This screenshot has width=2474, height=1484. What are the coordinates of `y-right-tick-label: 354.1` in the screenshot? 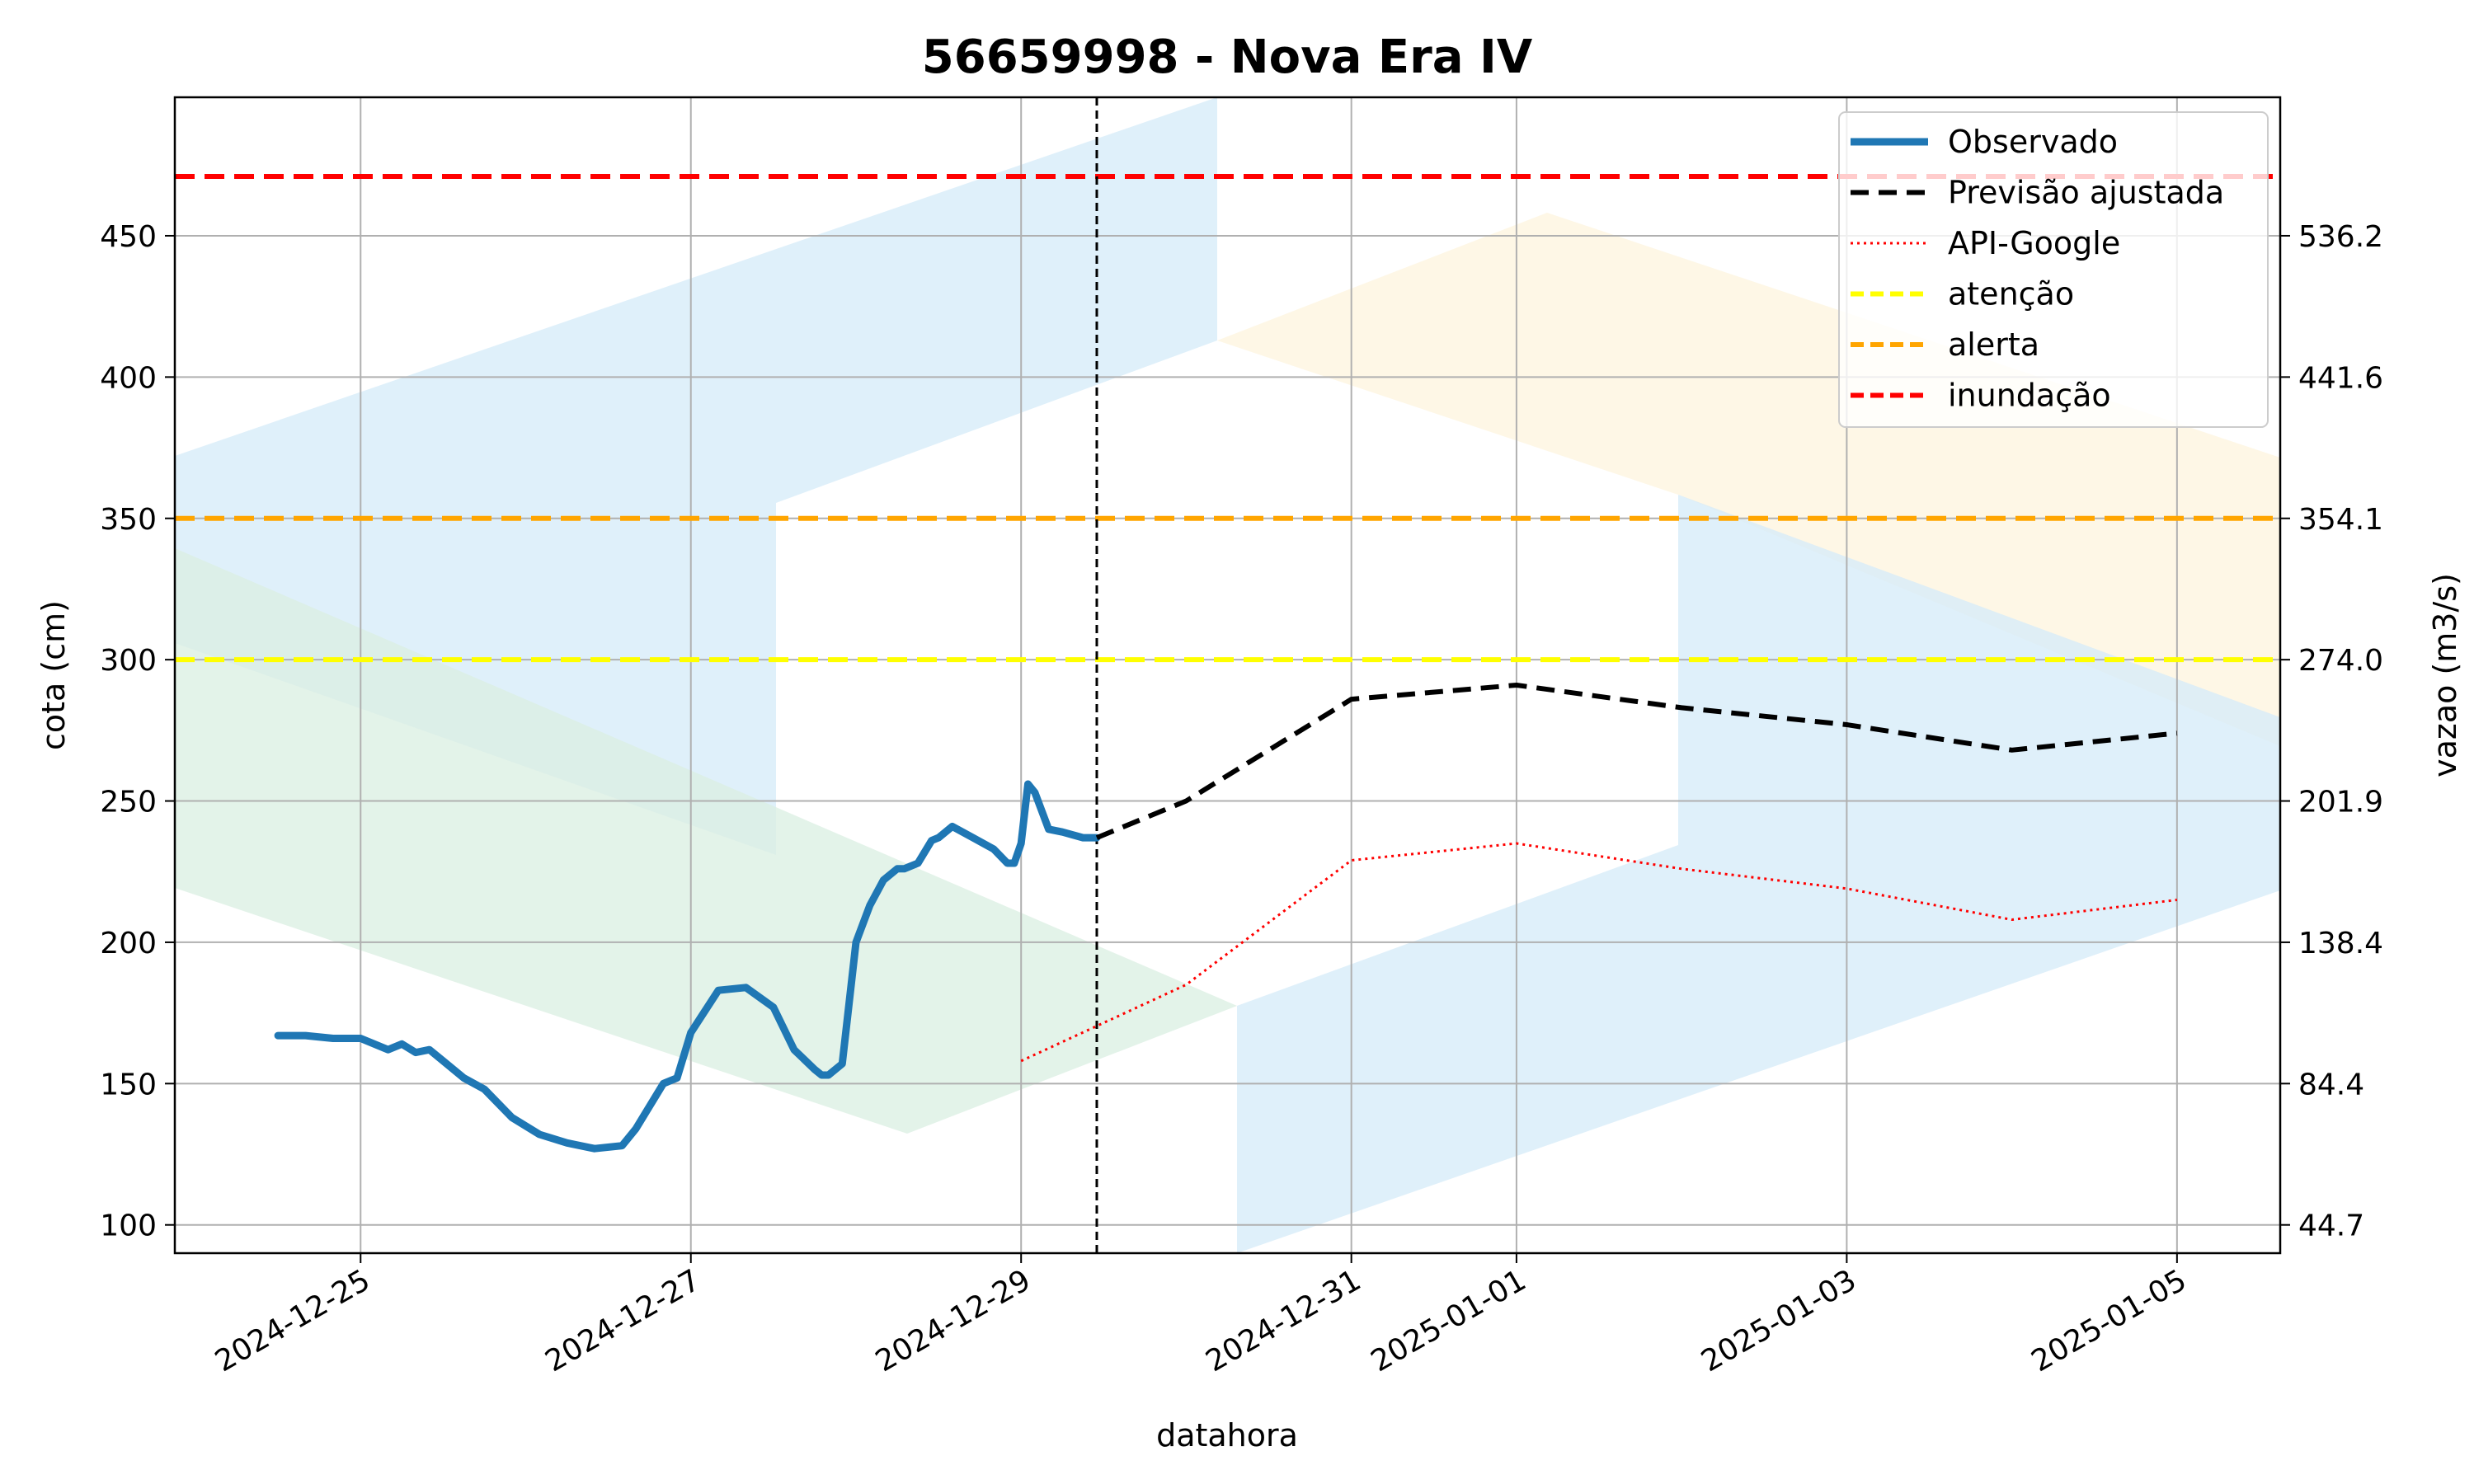 It's located at (2340, 520).